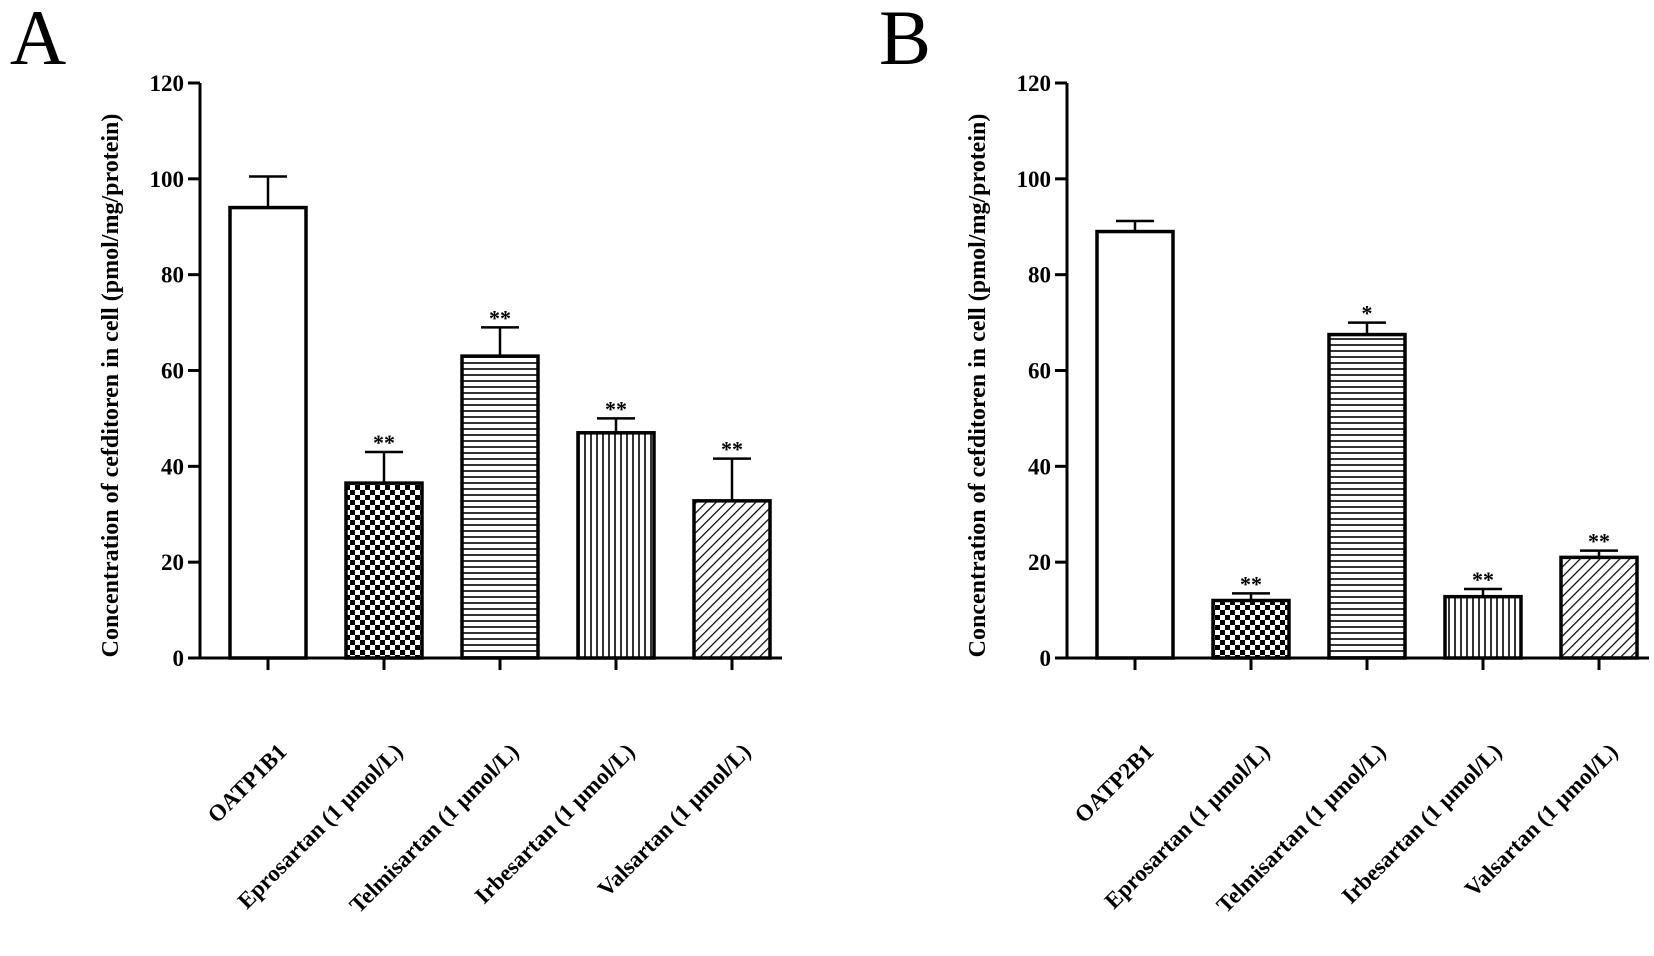  I want to click on panel-letter: A, so click(38, 40).